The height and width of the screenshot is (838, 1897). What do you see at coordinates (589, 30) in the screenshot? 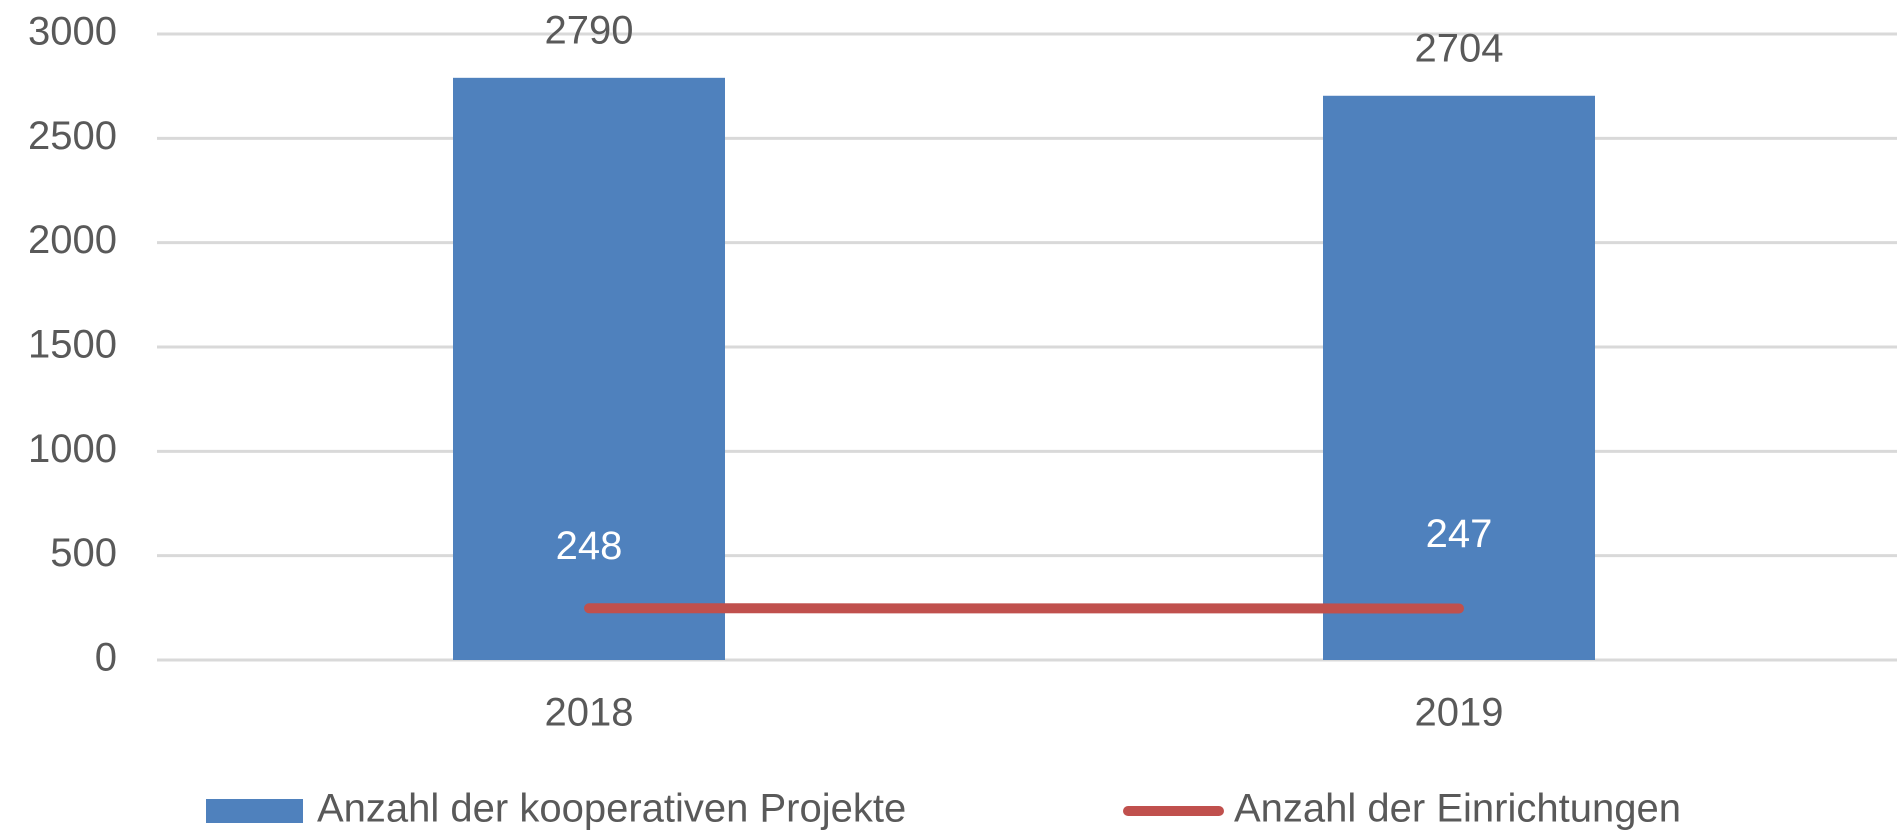
I see `data-label: 2790` at bounding box center [589, 30].